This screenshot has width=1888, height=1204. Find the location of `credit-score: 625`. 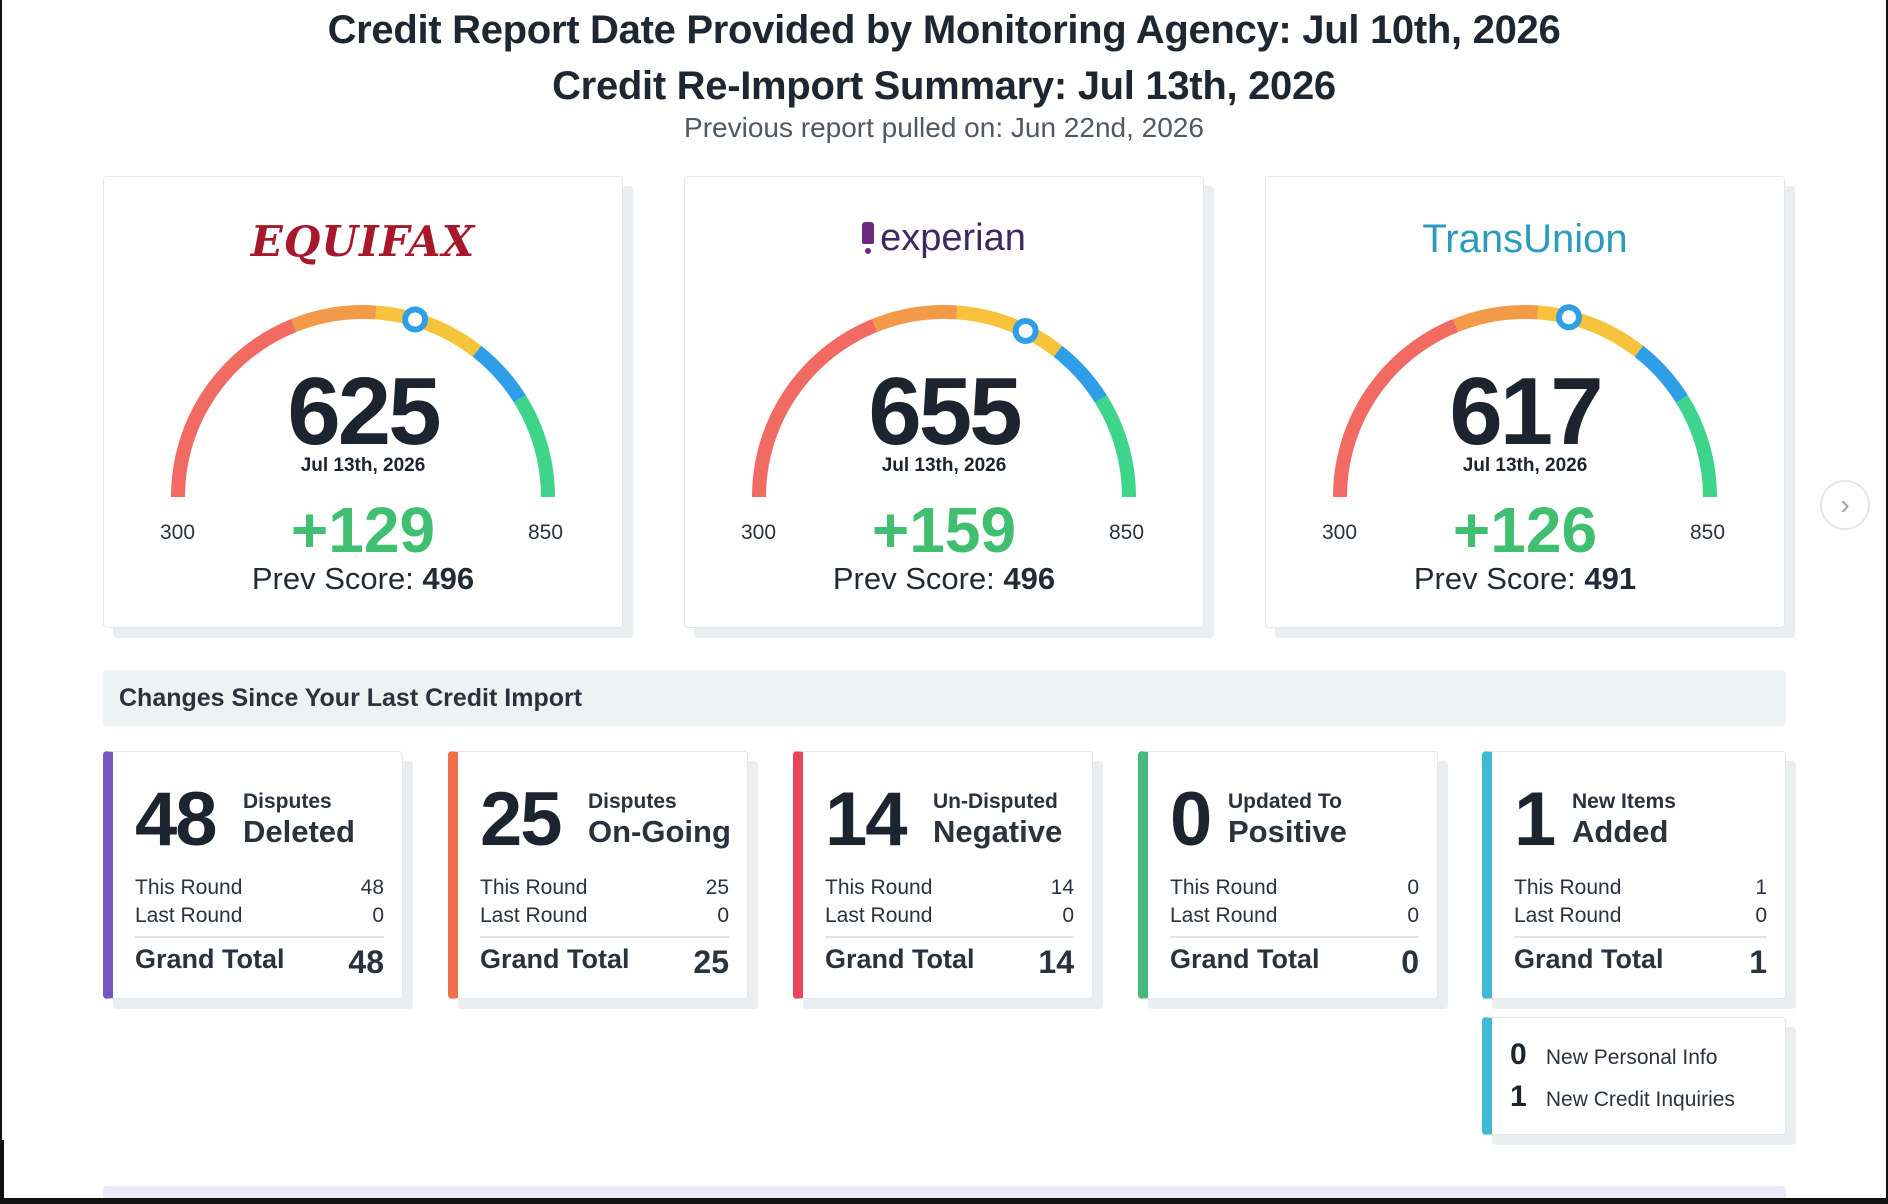

credit-score: 625 is located at coordinates (364, 411).